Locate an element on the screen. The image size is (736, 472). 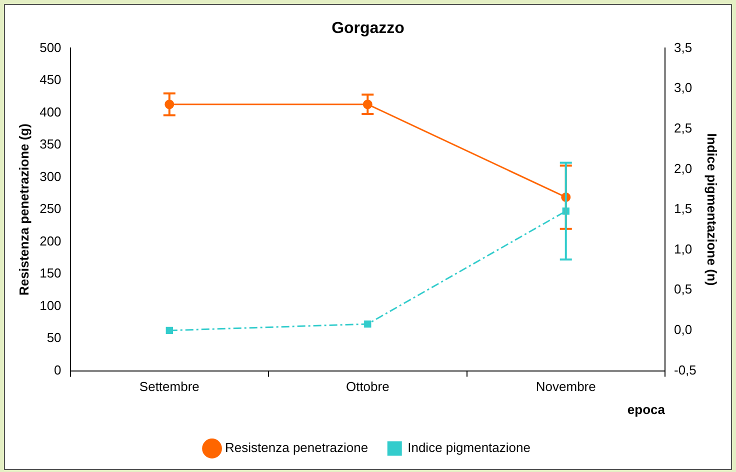
y-tick-label: 400 is located at coordinates (51, 112).